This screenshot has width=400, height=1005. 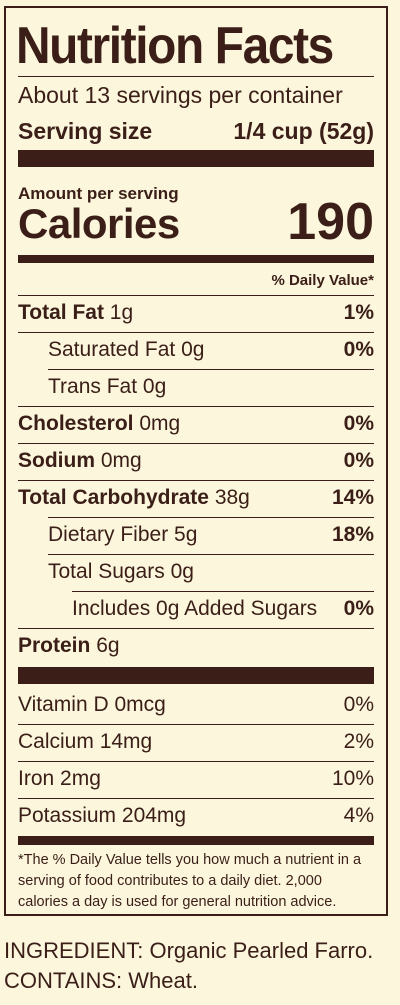 I want to click on vitamin-name: Vitamin D, so click(x=63, y=704).